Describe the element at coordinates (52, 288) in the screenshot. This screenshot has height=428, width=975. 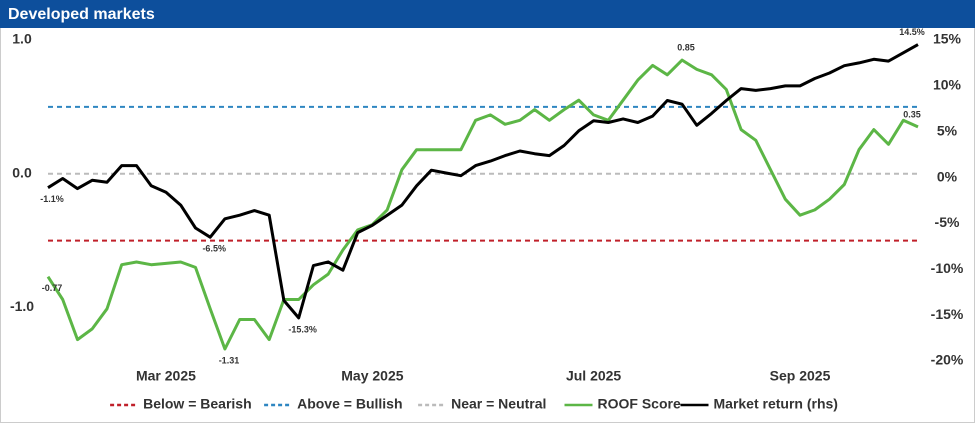
I see `value-label: -0.77` at that location.